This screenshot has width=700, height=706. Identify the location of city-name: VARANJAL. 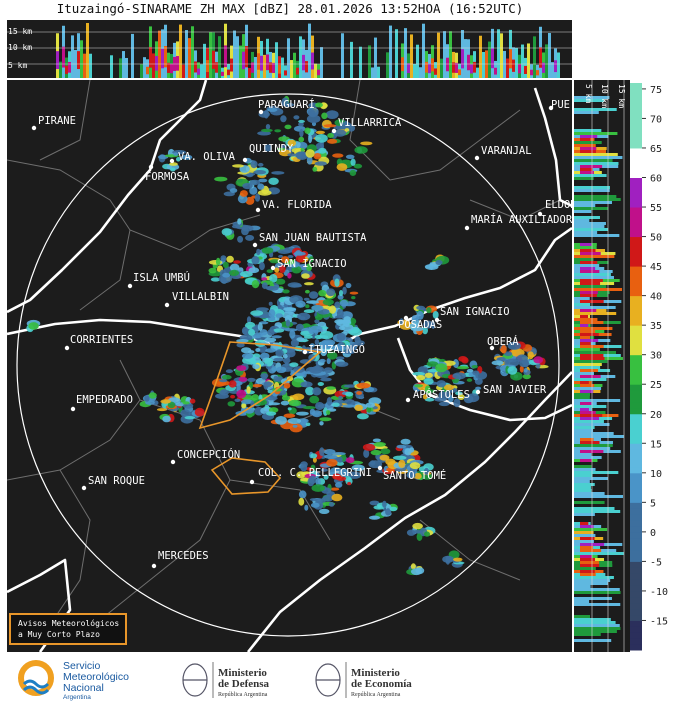
(506, 151).